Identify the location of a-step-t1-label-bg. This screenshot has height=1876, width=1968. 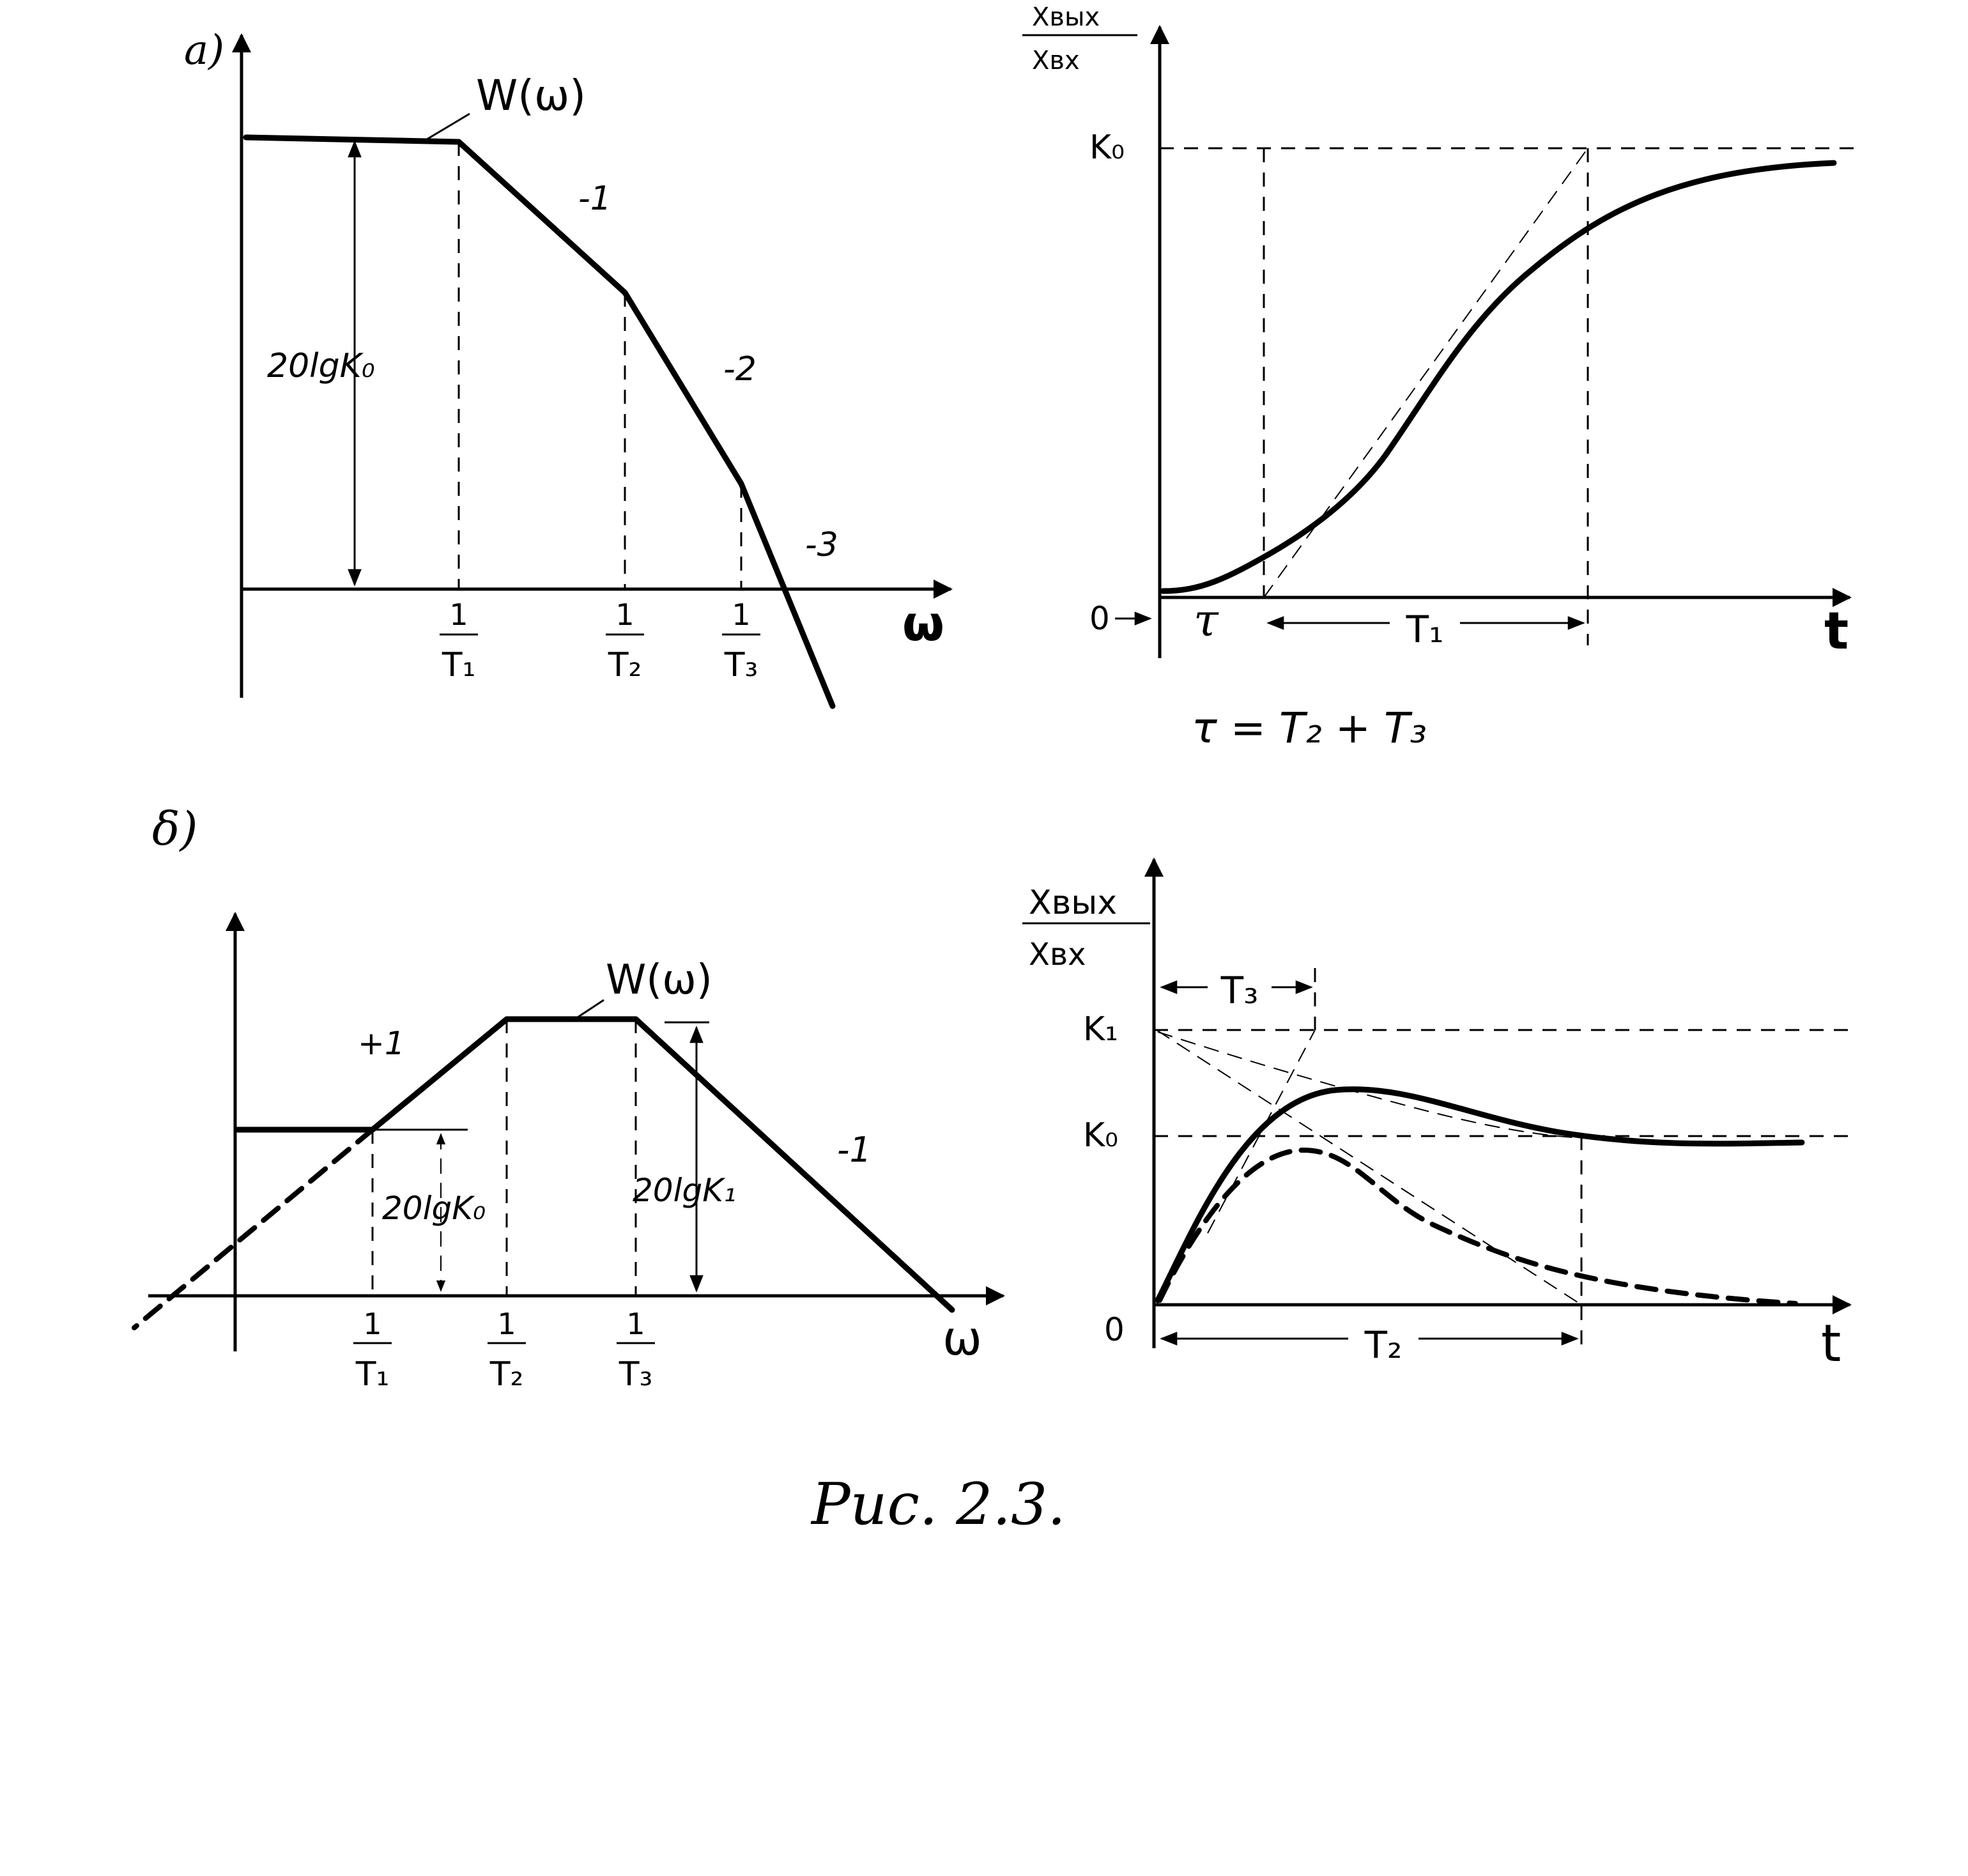
(1425, 626).